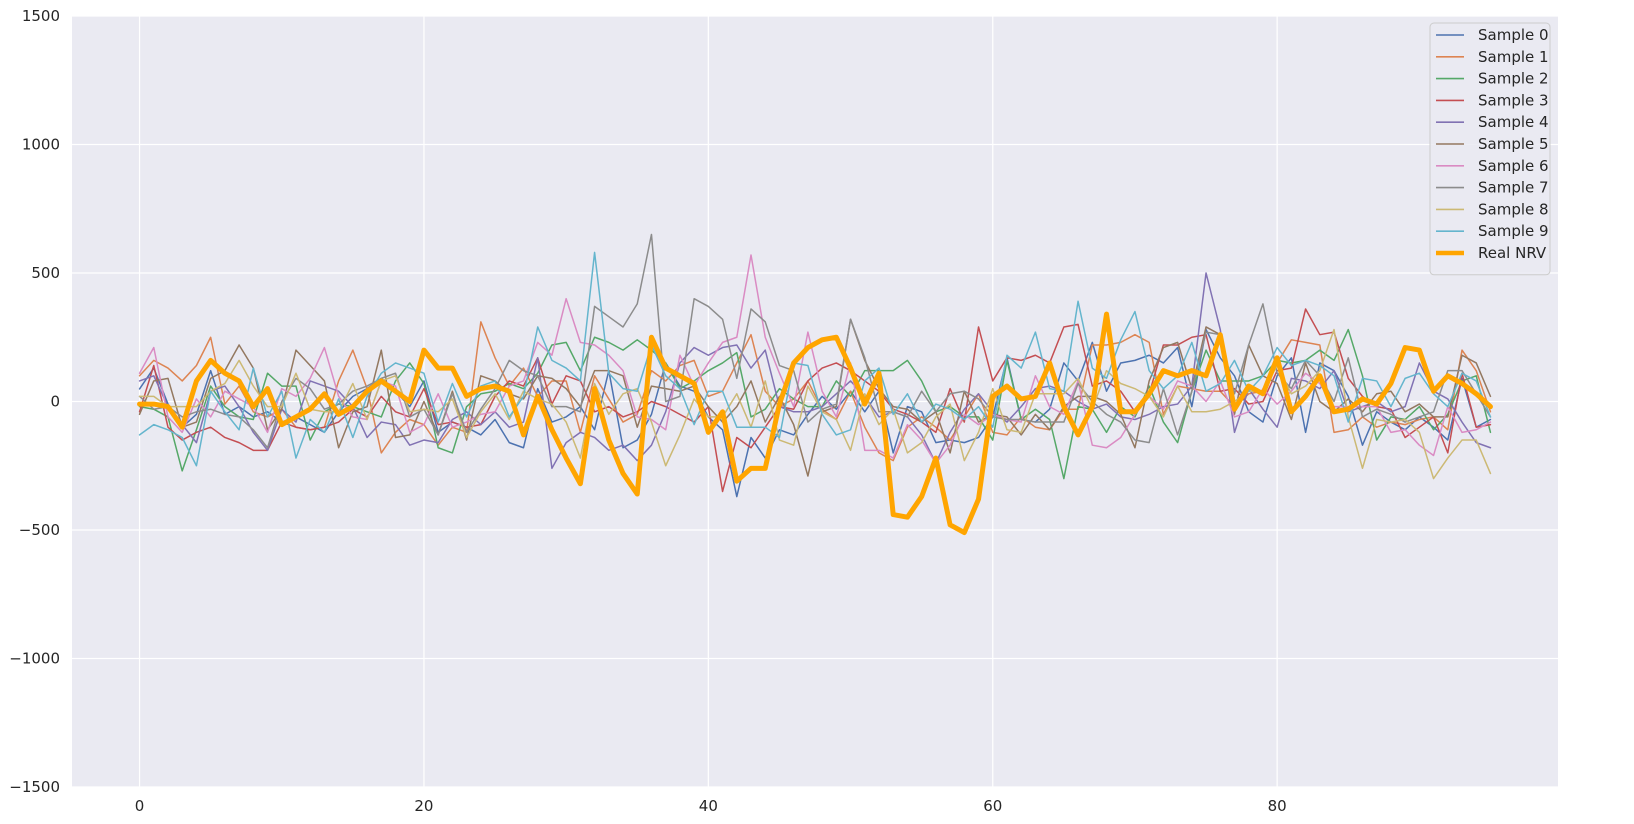 This screenshot has width=1634, height=824. What do you see at coordinates (708, 806) in the screenshot?
I see `x-tick-label: 40` at bounding box center [708, 806].